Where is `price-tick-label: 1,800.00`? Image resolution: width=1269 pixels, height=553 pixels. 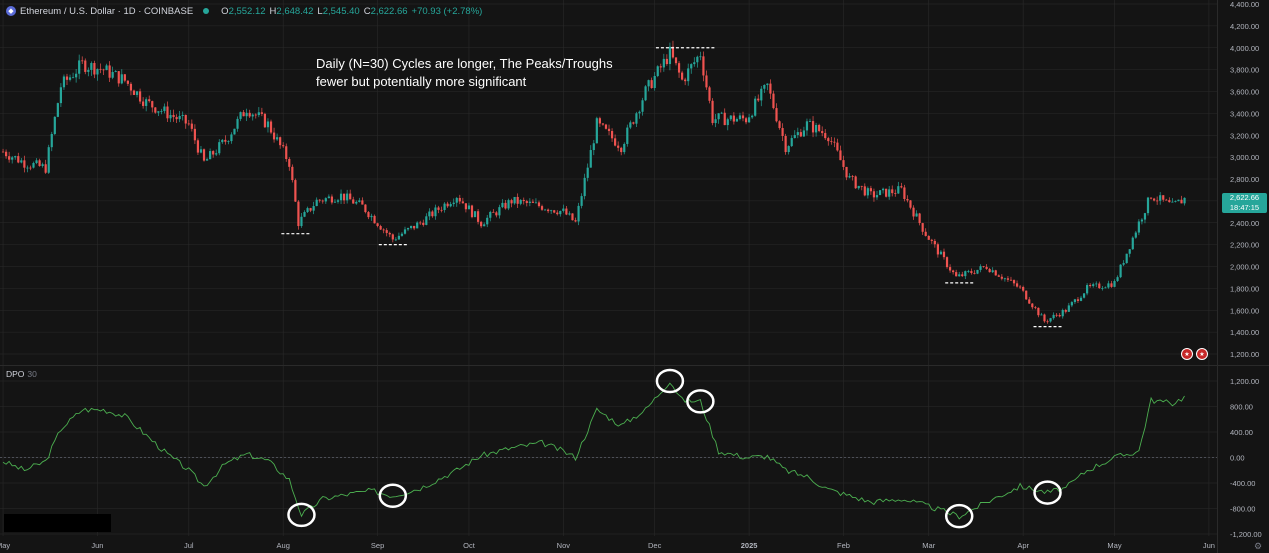 price-tick-label: 1,800.00 is located at coordinates (1244, 288).